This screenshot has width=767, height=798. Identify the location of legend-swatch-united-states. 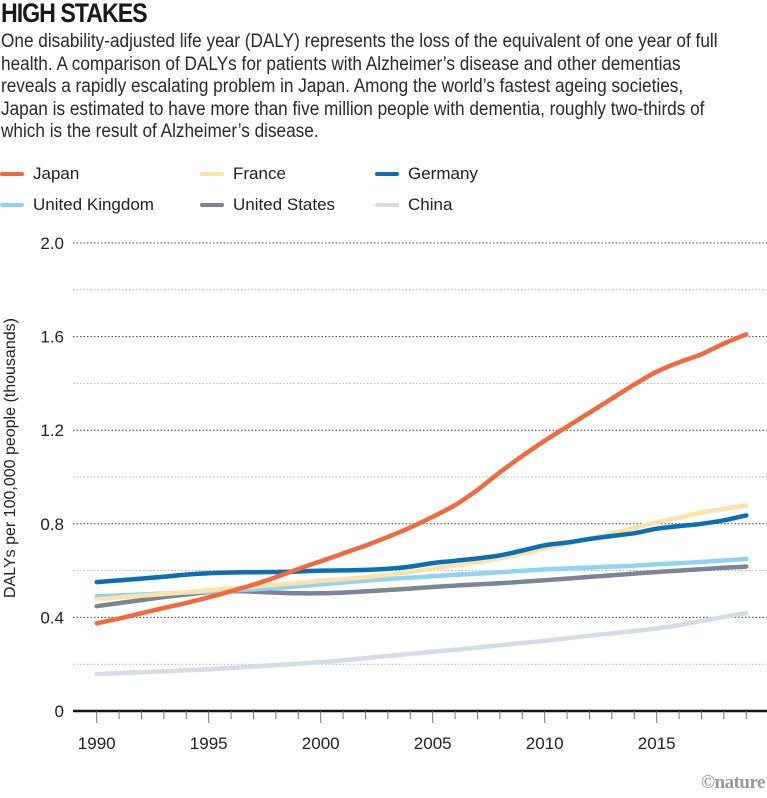
(212, 205).